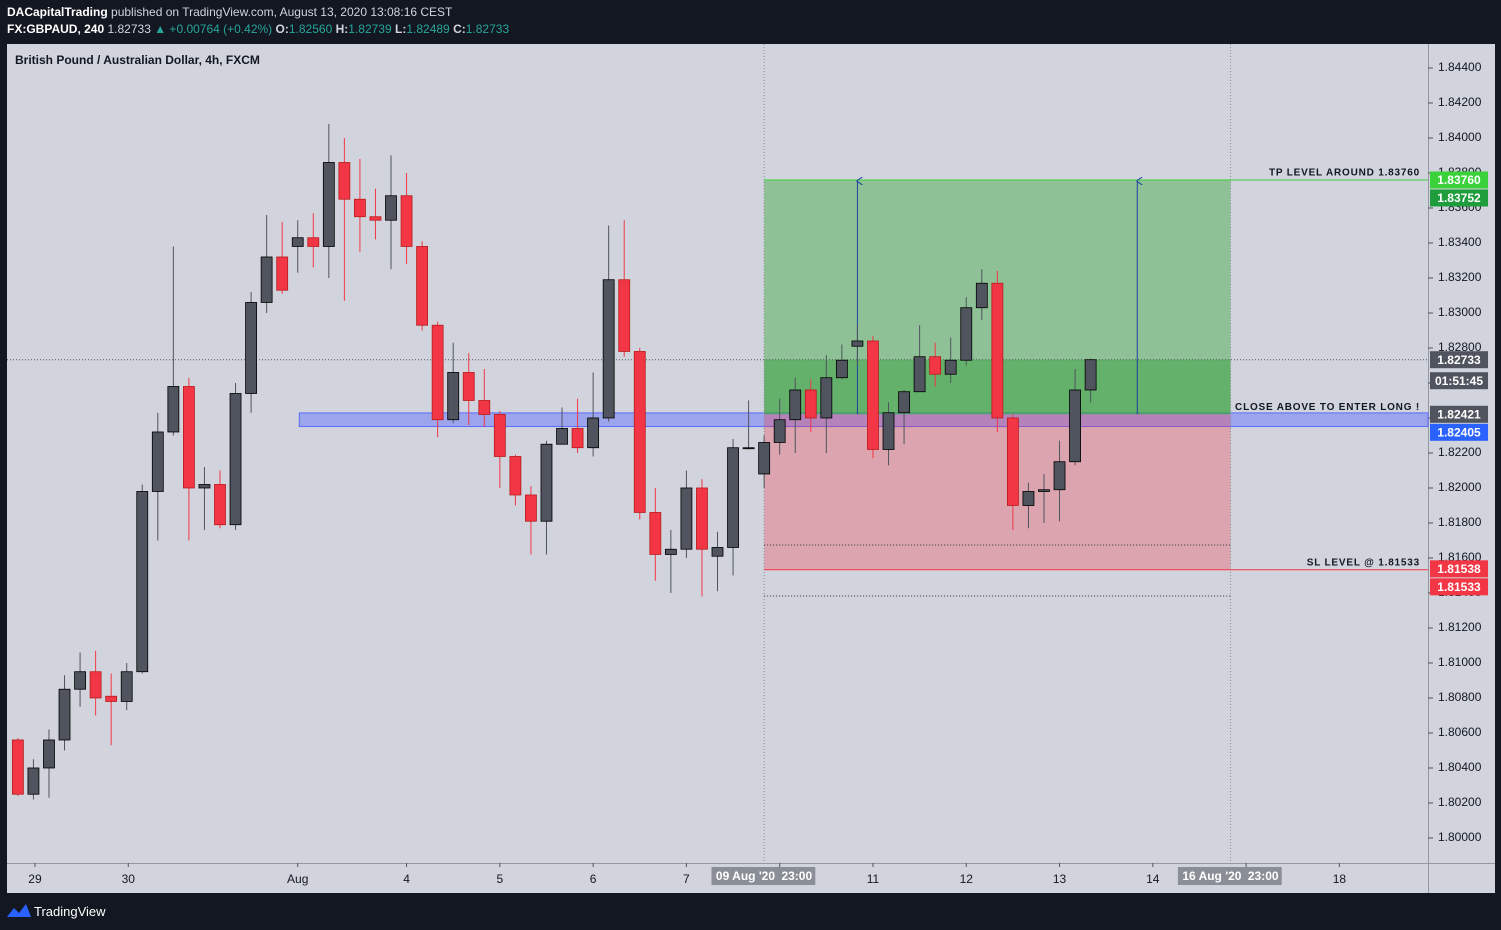 The height and width of the screenshot is (930, 1501). Describe the element at coordinates (1460, 732) in the screenshot. I see `y-tick-label: 1.80600` at that location.